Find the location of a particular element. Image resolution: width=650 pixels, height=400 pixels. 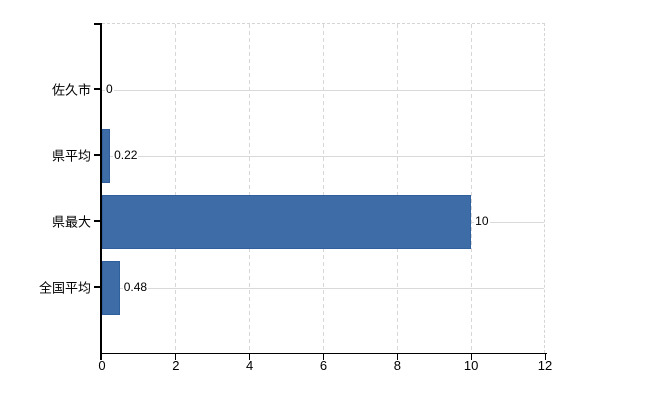

category-label: 全国平均 is located at coordinates (64, 288).